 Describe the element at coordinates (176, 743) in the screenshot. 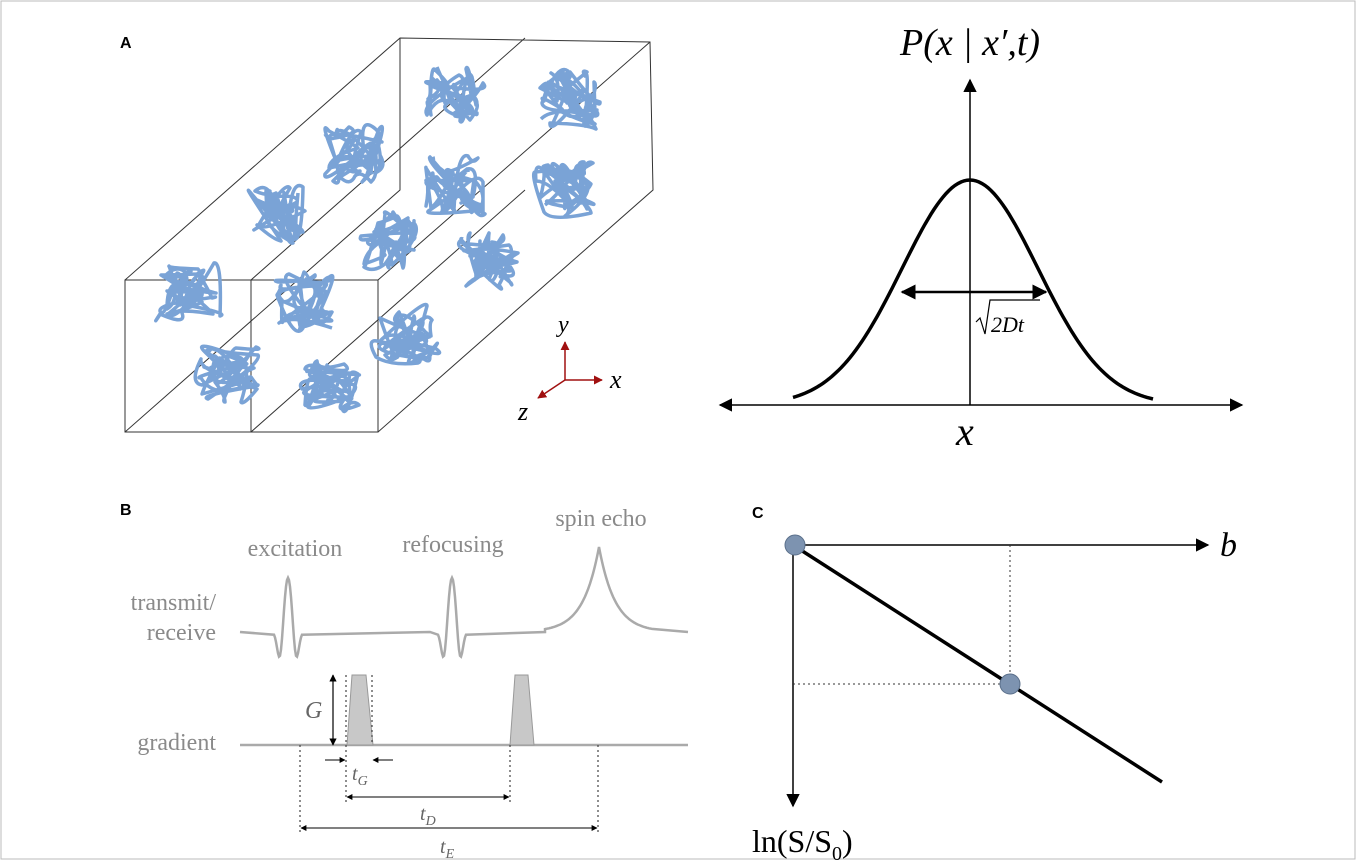

I see `row-label: gradient` at that location.